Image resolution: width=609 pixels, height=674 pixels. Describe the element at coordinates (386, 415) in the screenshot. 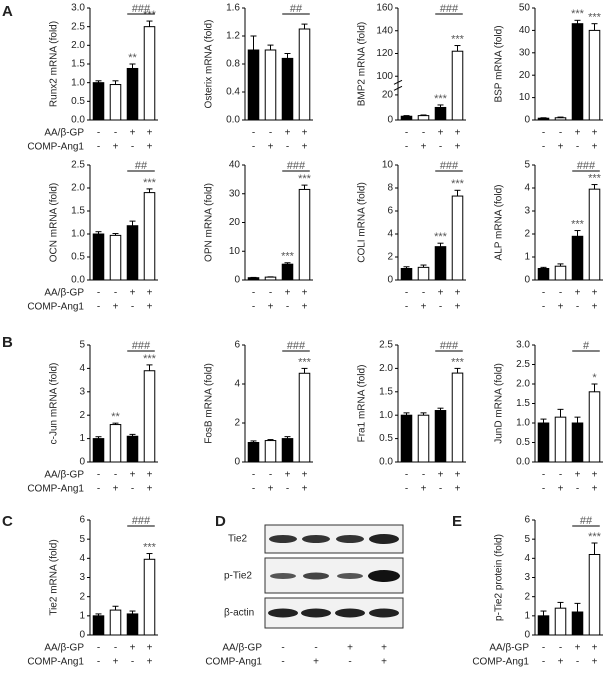

I see `y-tick-label: 1.0` at that location.